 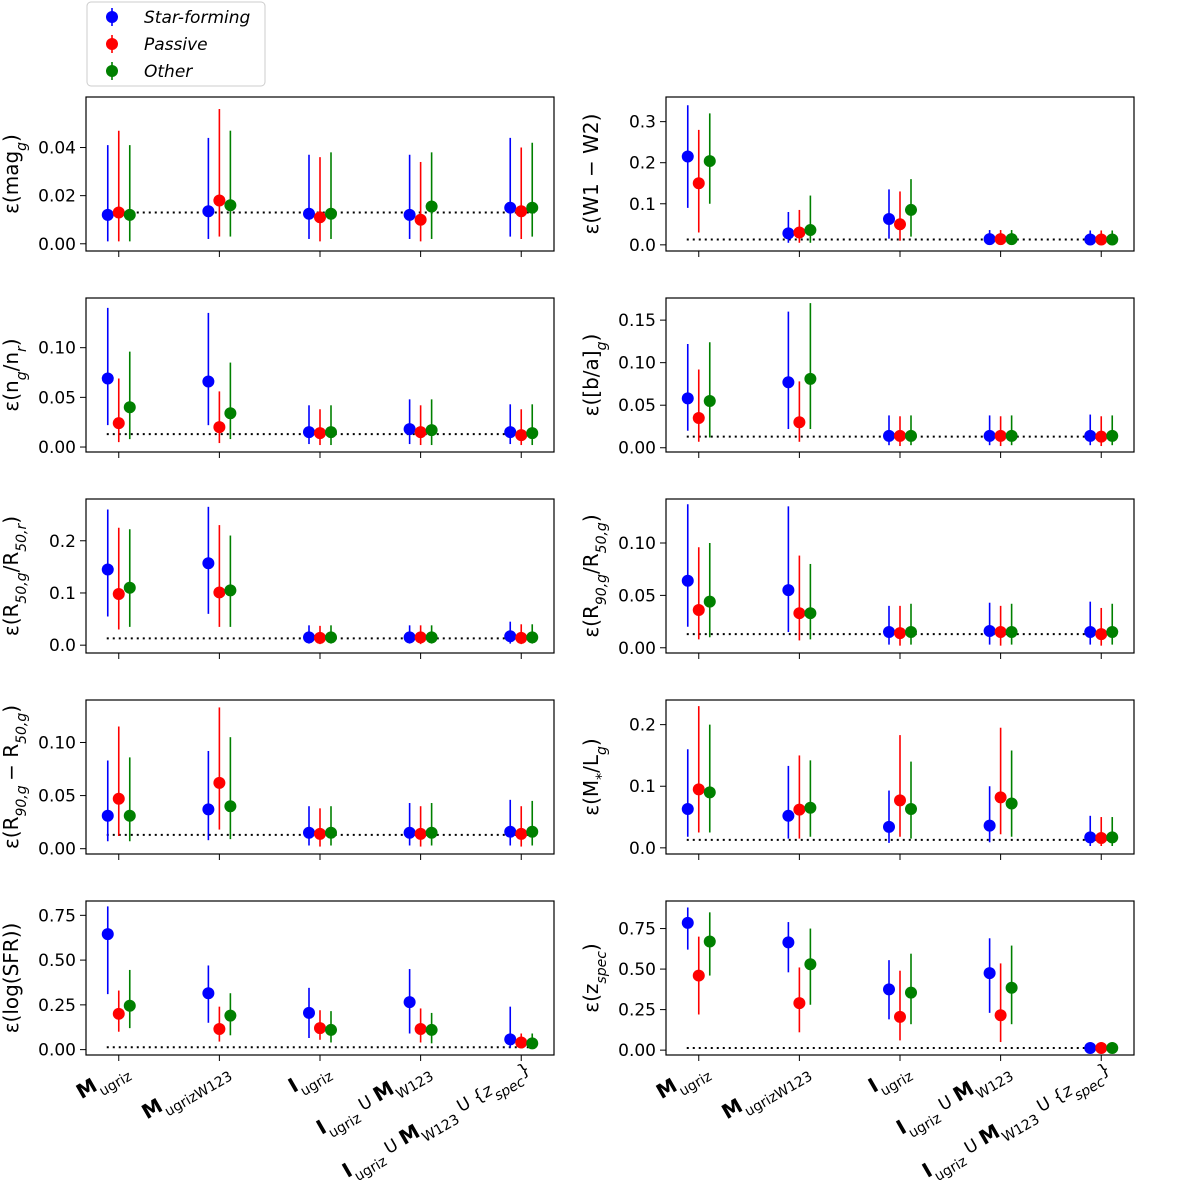 I want to click on y-tick-label: 0.2, so click(x=642, y=164).